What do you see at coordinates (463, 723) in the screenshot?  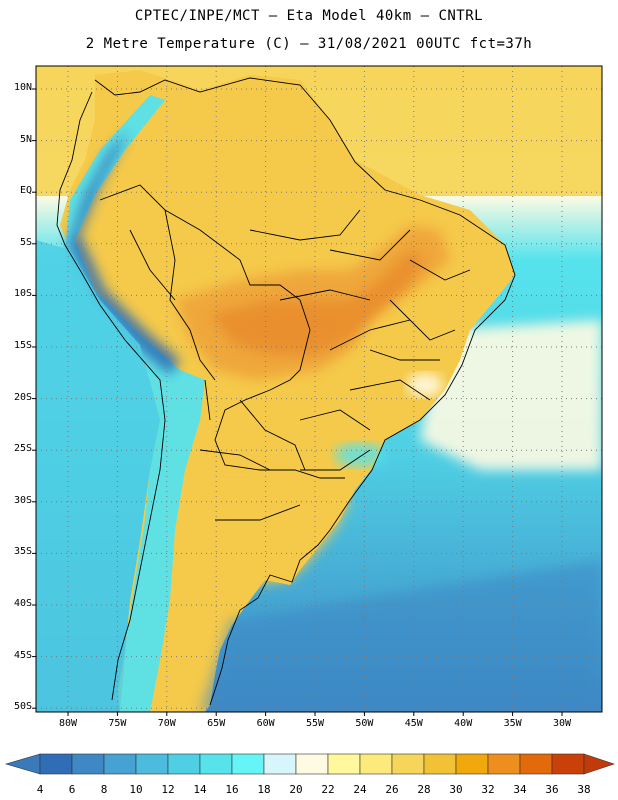 I see `longitude-label: 40W` at bounding box center [463, 723].